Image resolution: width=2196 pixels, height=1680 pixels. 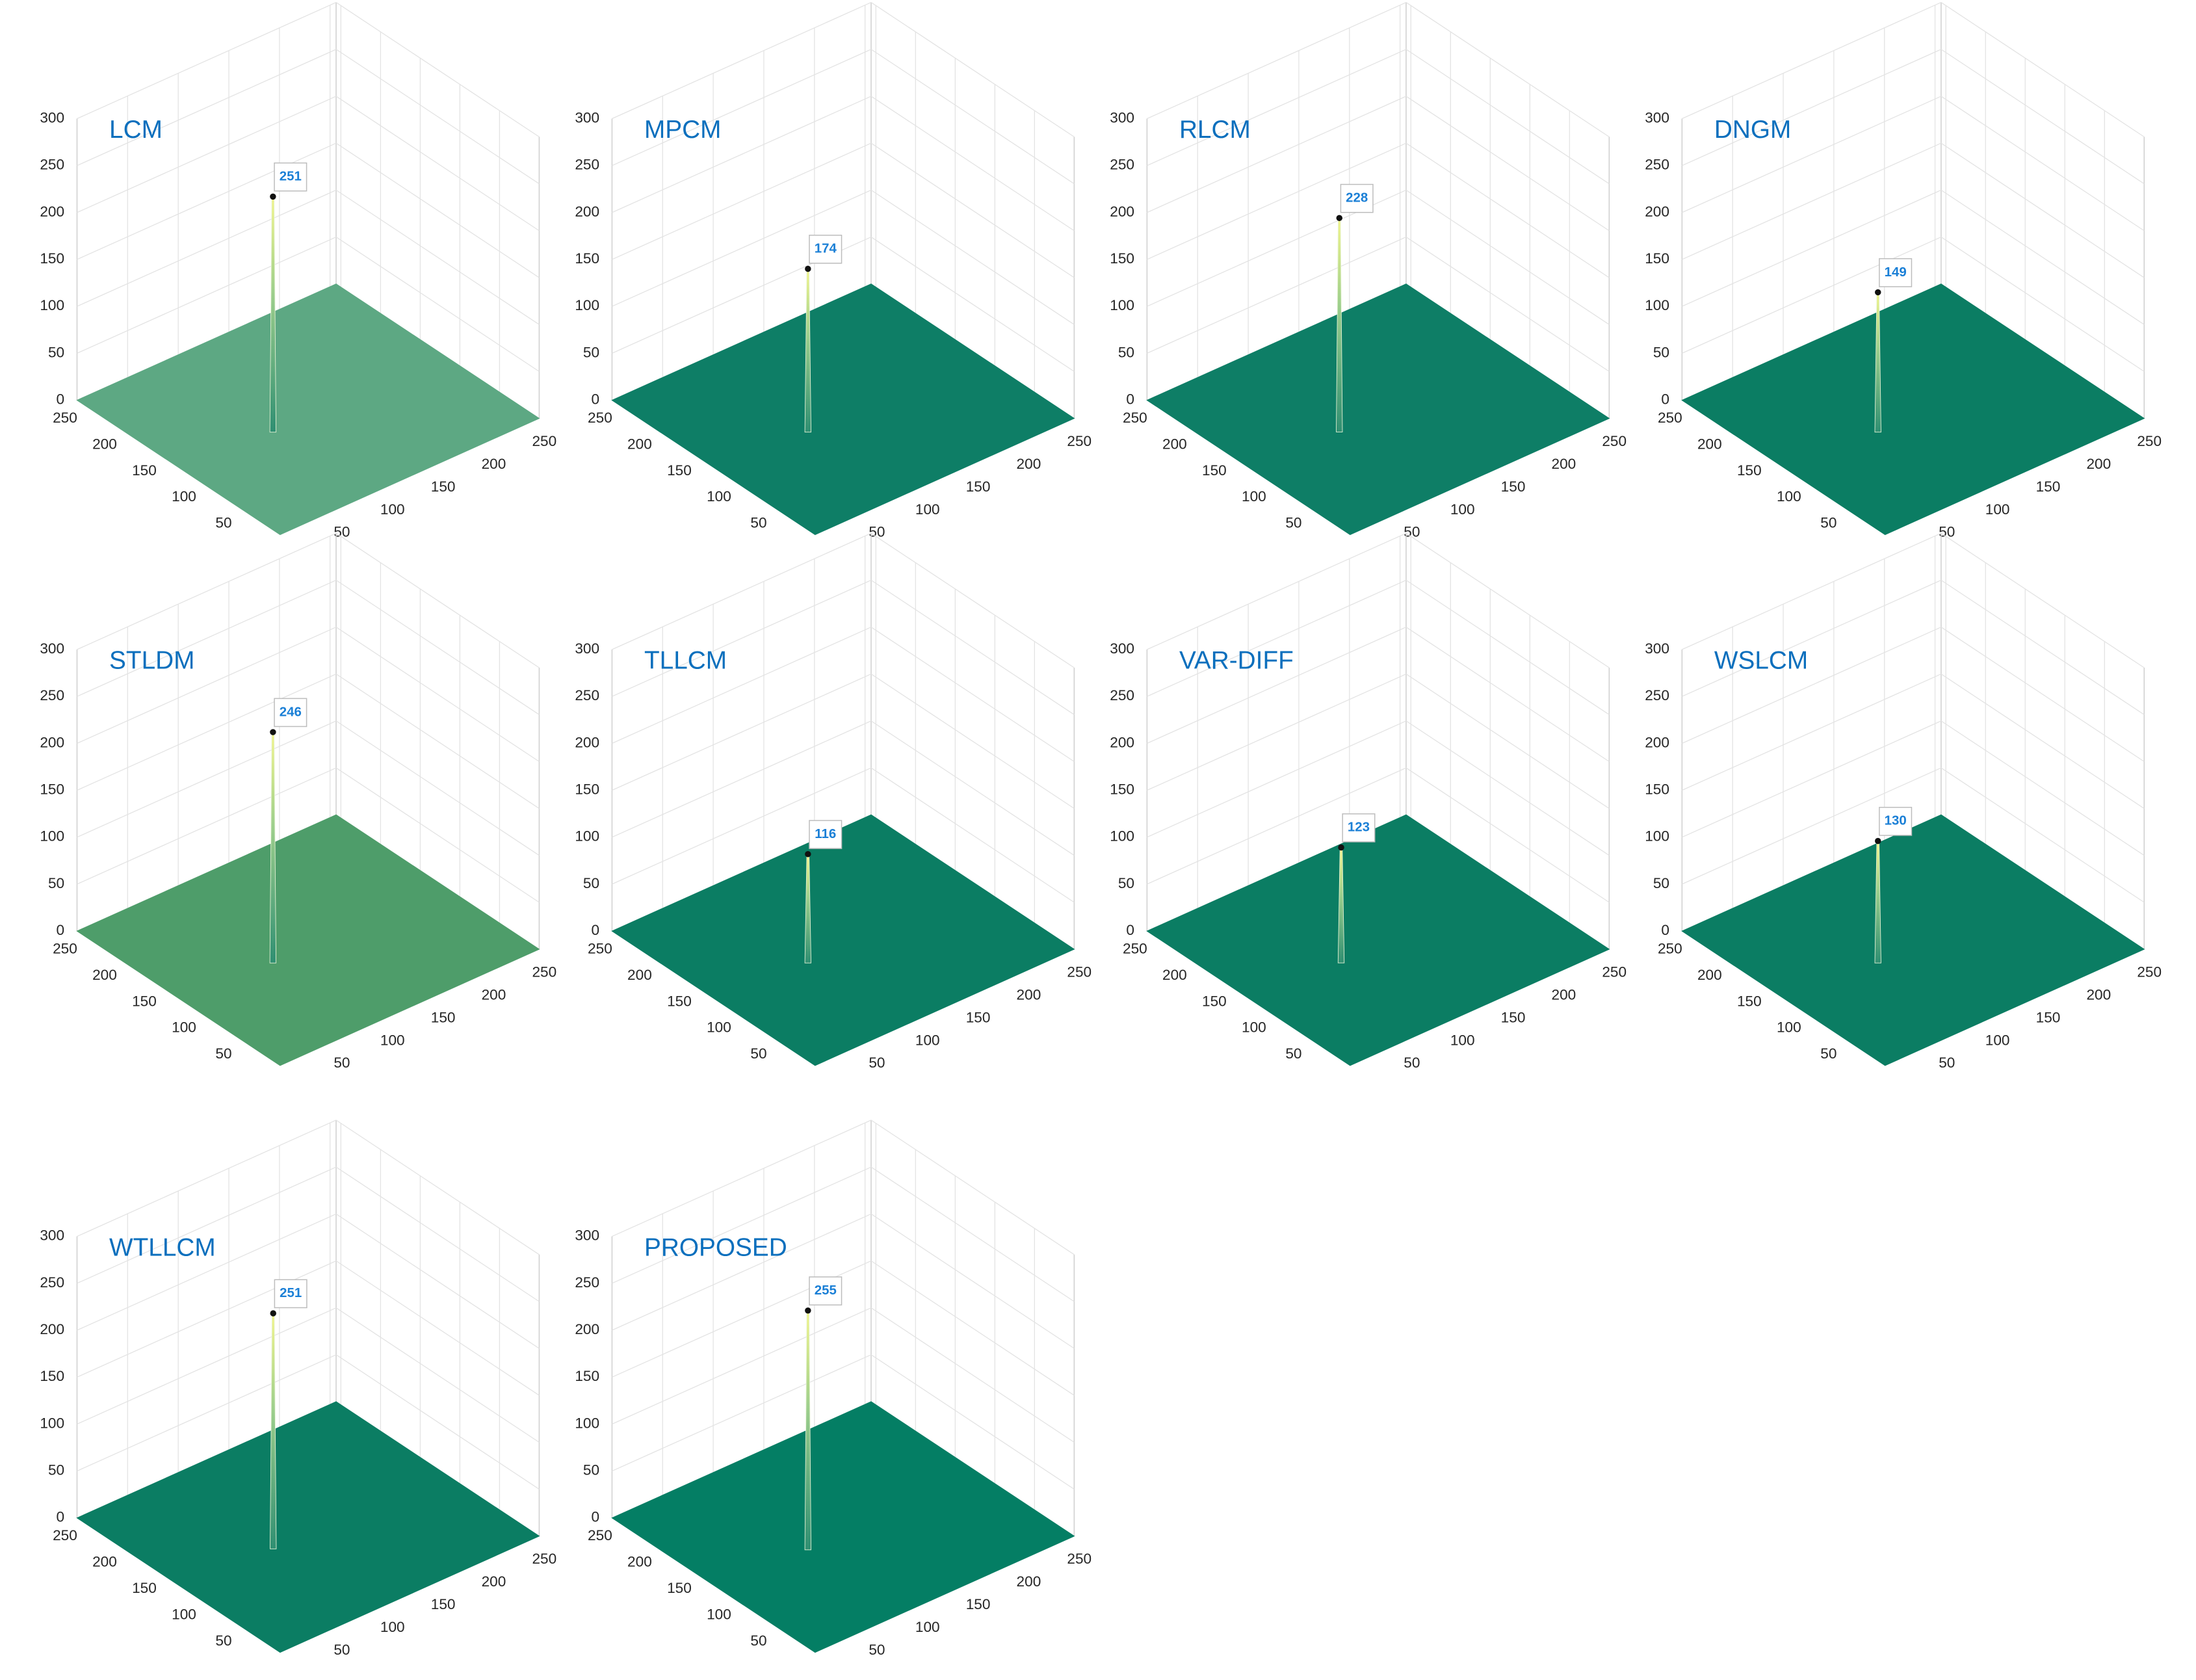 I want to click on x-tick-label: 100, so click(x=1463, y=1040).